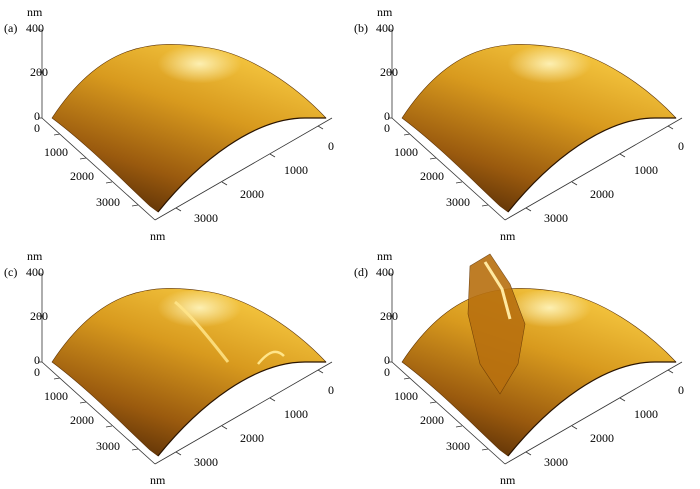 The width and height of the screenshot is (700, 489). I want to click on panel-label: (c), so click(11, 272).